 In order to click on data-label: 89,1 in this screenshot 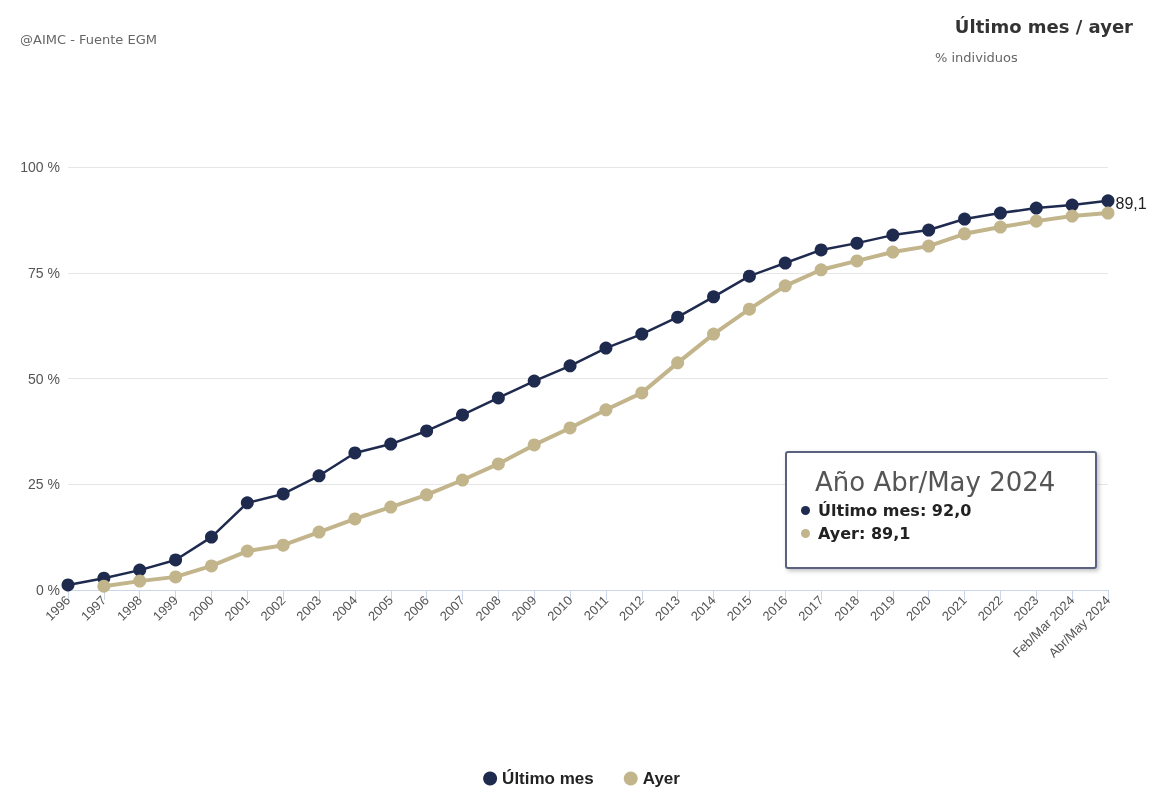, I will do `click(1131, 203)`.